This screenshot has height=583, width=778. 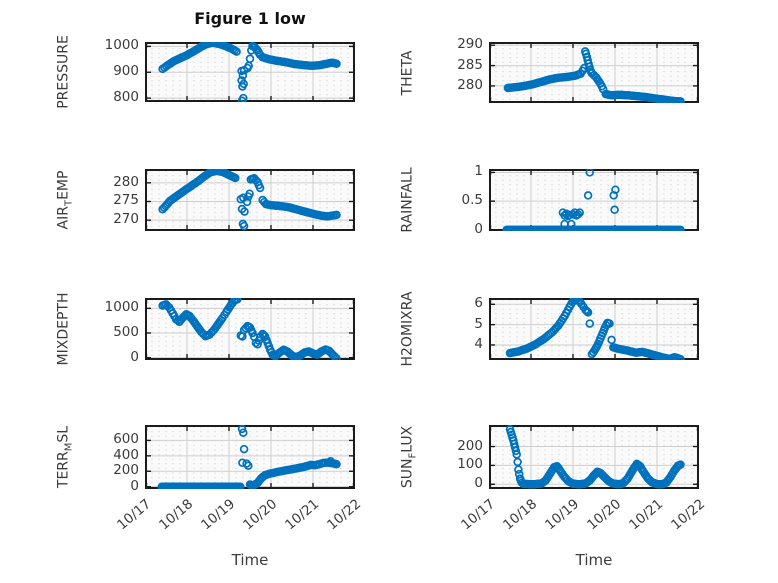 I want to click on scatter-series-terr_msl, so click(x=249, y=457).